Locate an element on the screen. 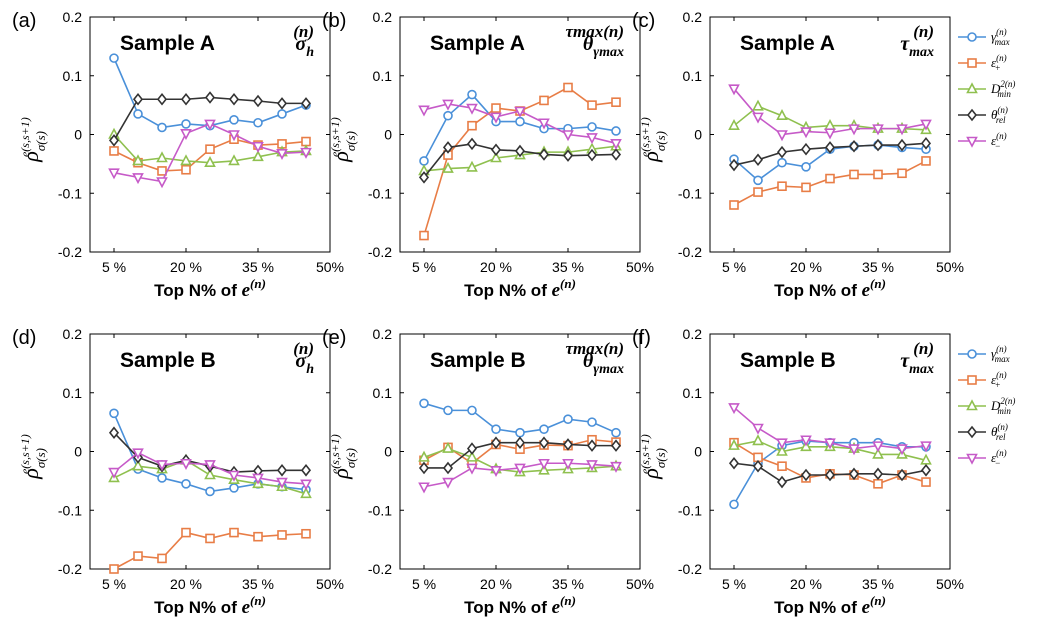 This screenshot has width=1052, height=642. panel-variable: σh is located at coordinates (304, 363).